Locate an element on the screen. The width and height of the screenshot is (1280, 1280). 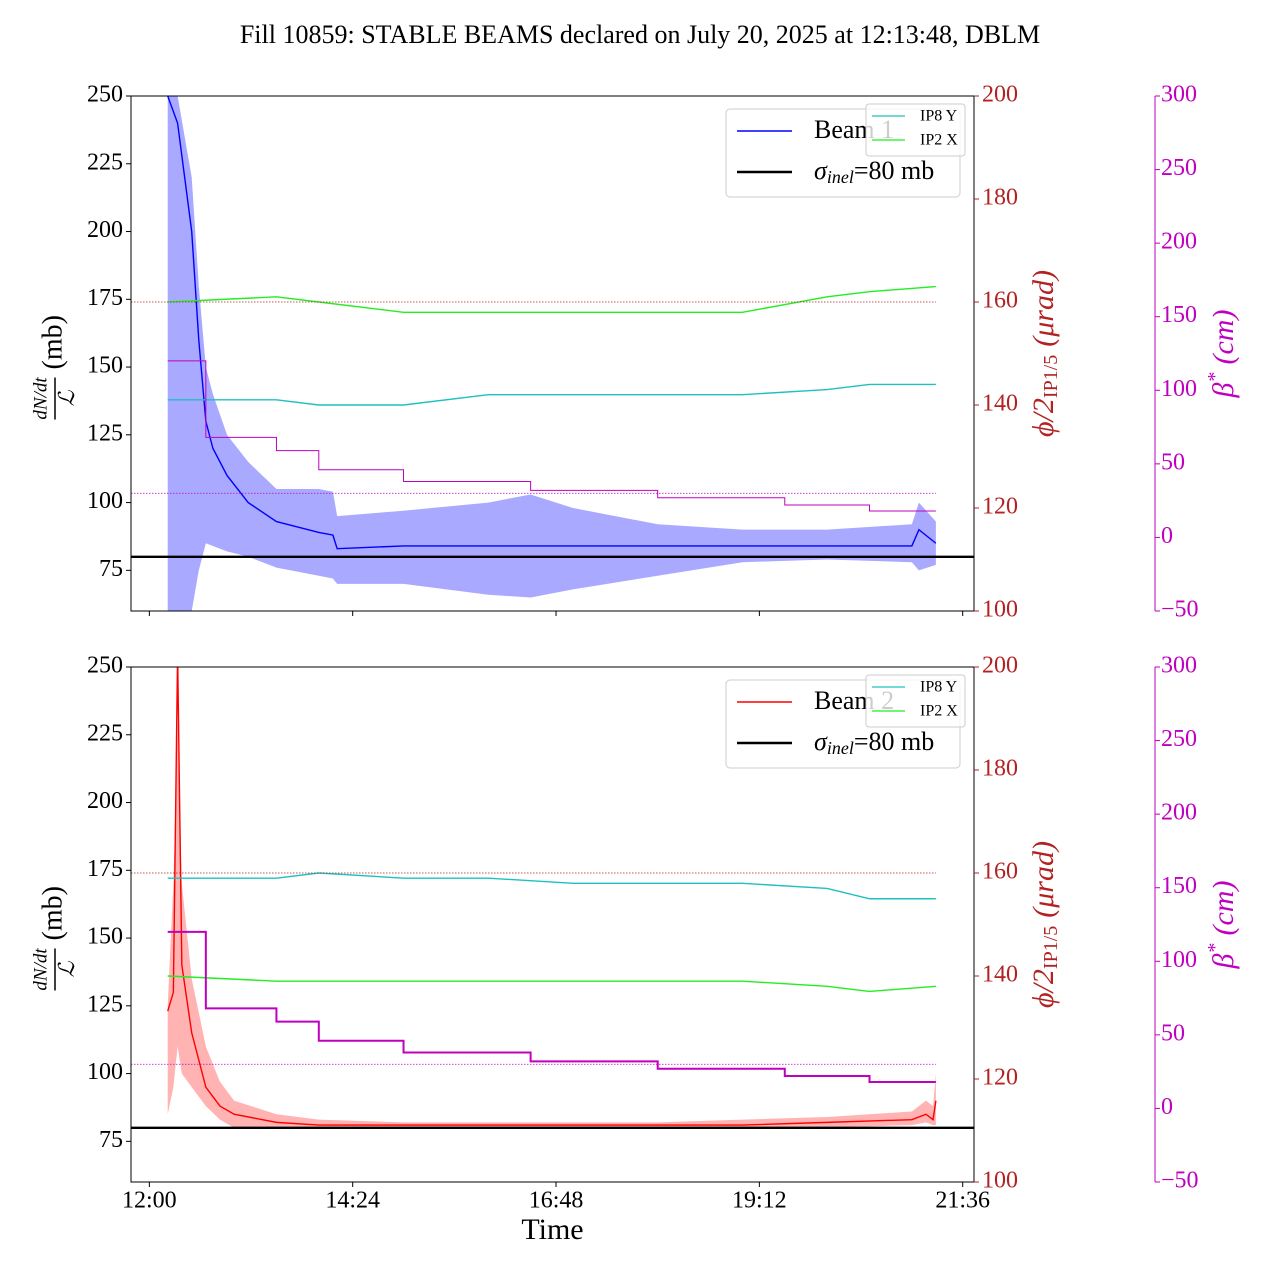
x-axis-label: Time is located at coordinates (552, 1229).